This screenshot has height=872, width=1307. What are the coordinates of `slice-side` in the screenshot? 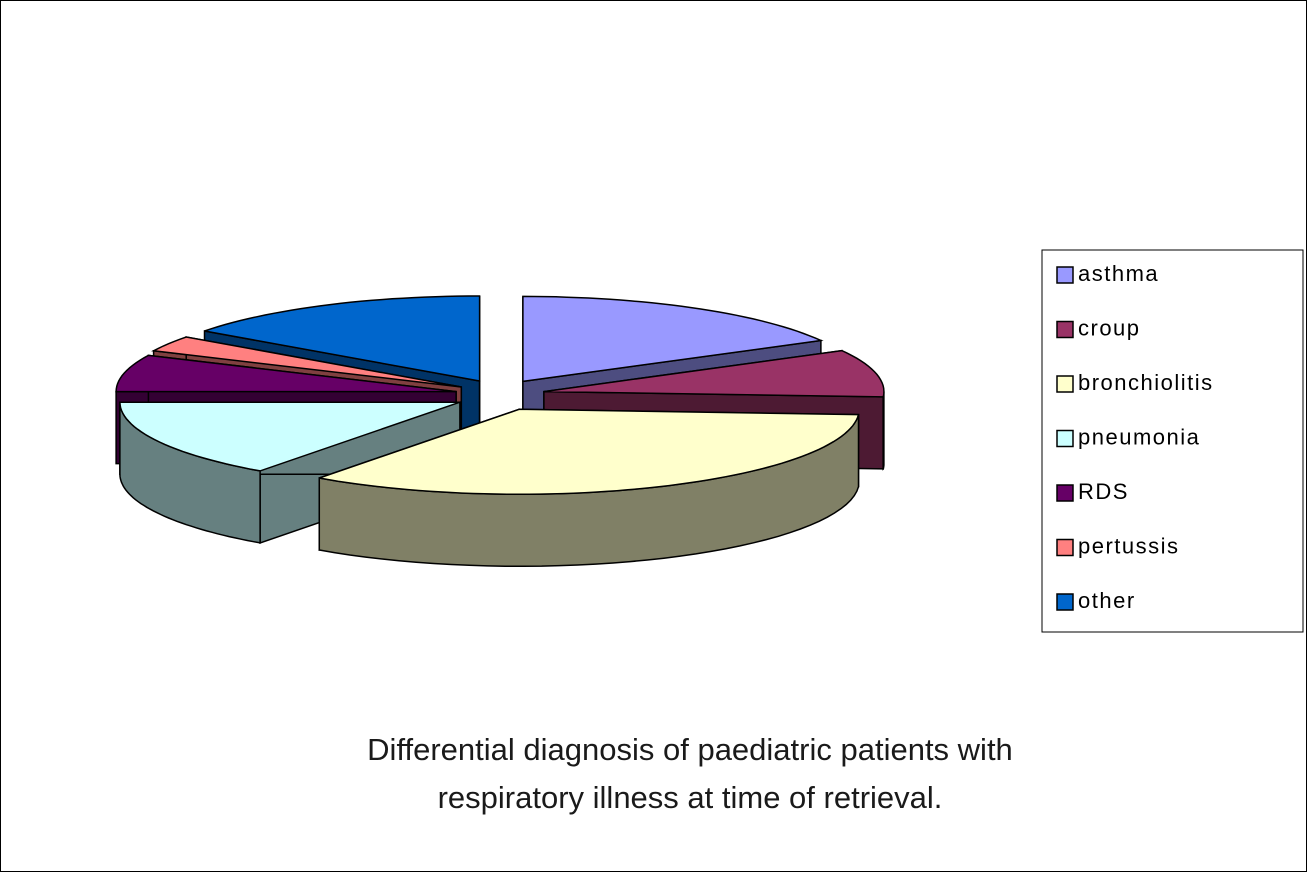 It's located at (883, 431).